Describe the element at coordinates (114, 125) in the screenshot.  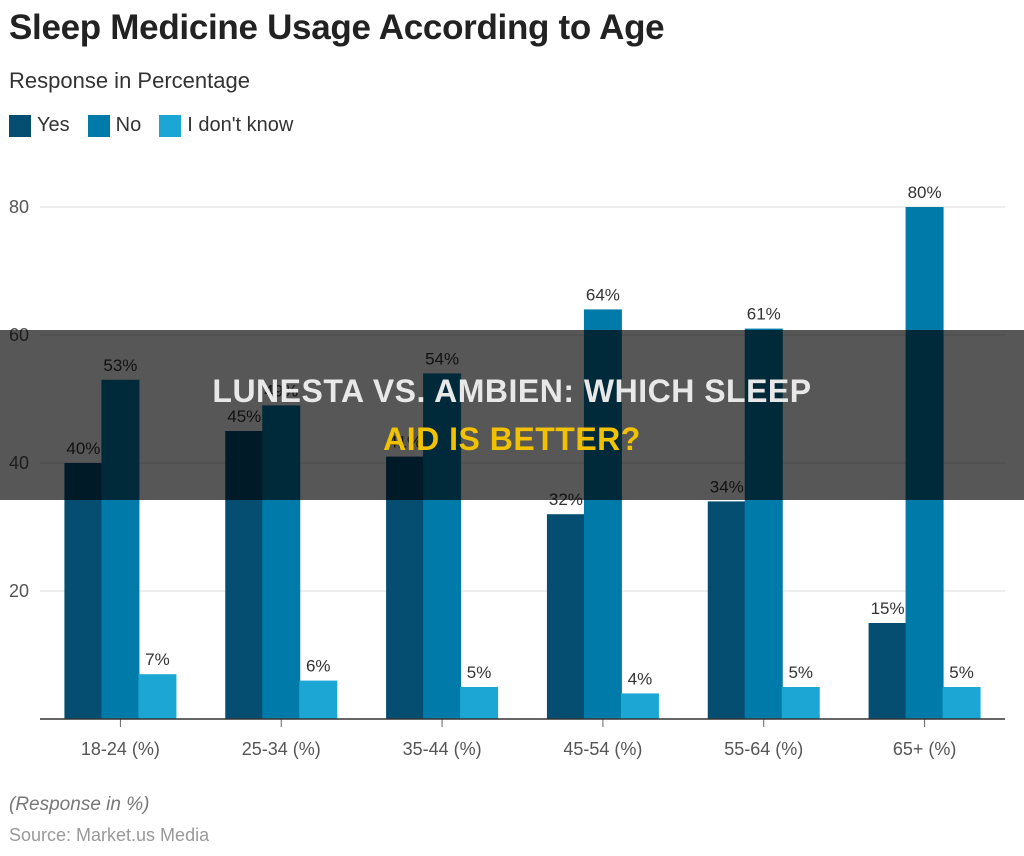
I see `legend-item-no: No` at that location.